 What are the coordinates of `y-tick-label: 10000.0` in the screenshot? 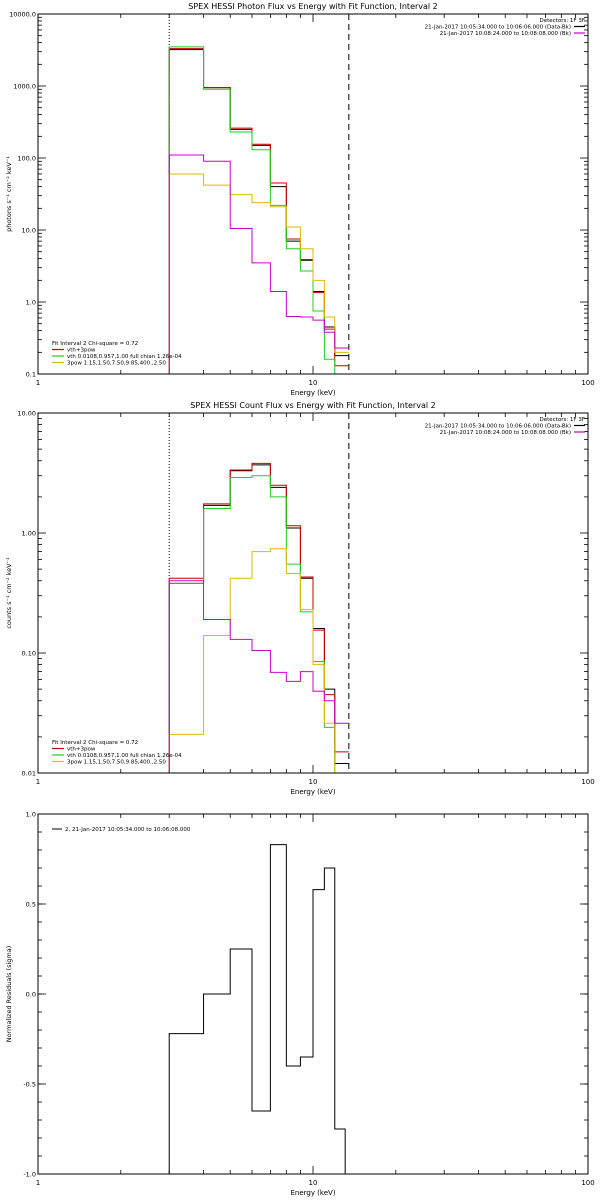 It's located at (22, 15).